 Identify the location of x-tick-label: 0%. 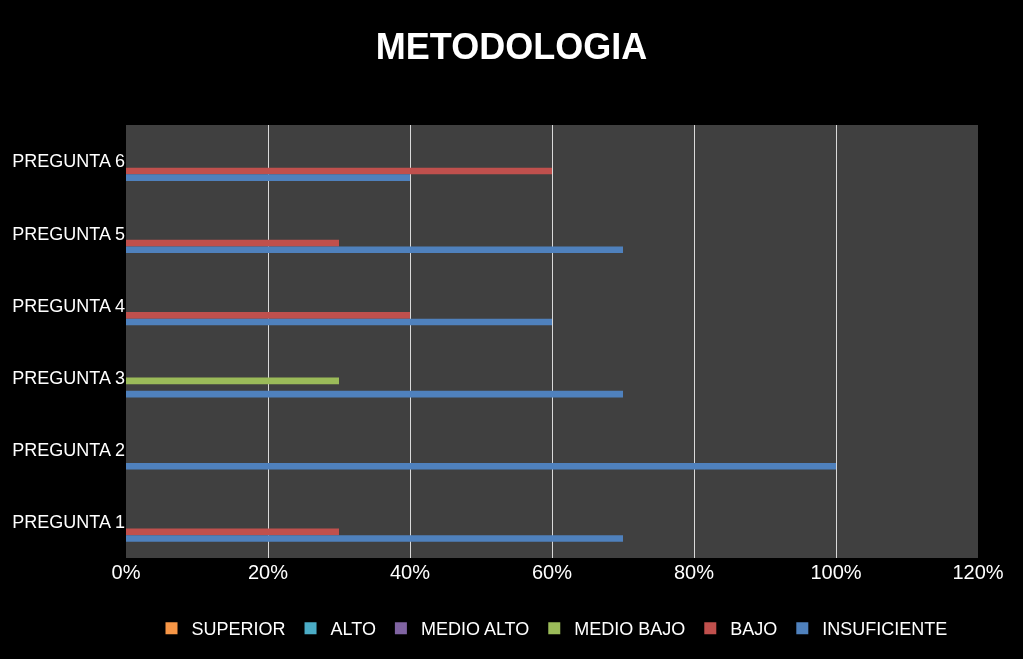
(126, 572).